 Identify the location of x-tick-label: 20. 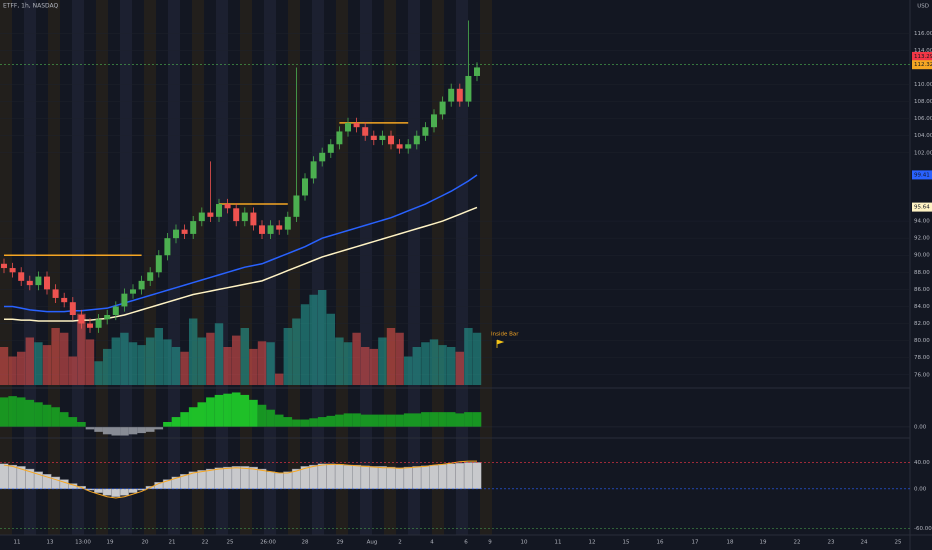
(145, 543).